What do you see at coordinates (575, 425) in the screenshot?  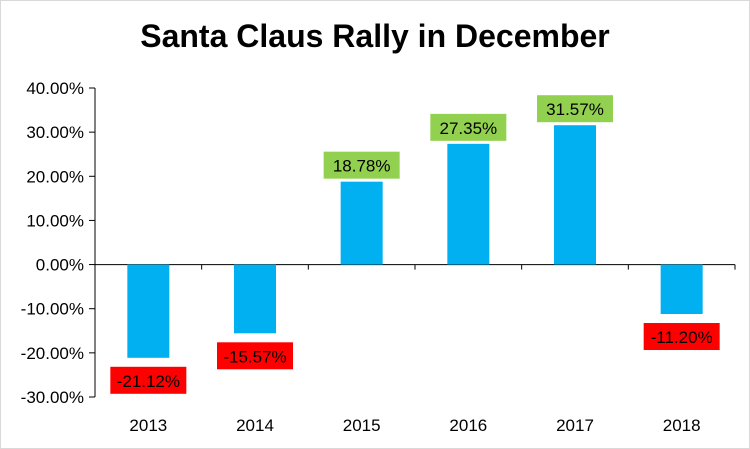 I see `x-tick-label: 2017` at bounding box center [575, 425].